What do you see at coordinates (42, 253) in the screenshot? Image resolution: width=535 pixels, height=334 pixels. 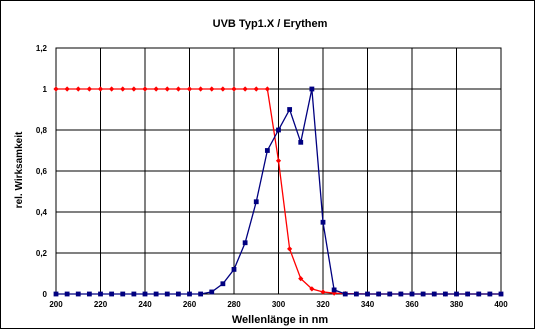 I see `y-tick-label: 0,2` at bounding box center [42, 253].